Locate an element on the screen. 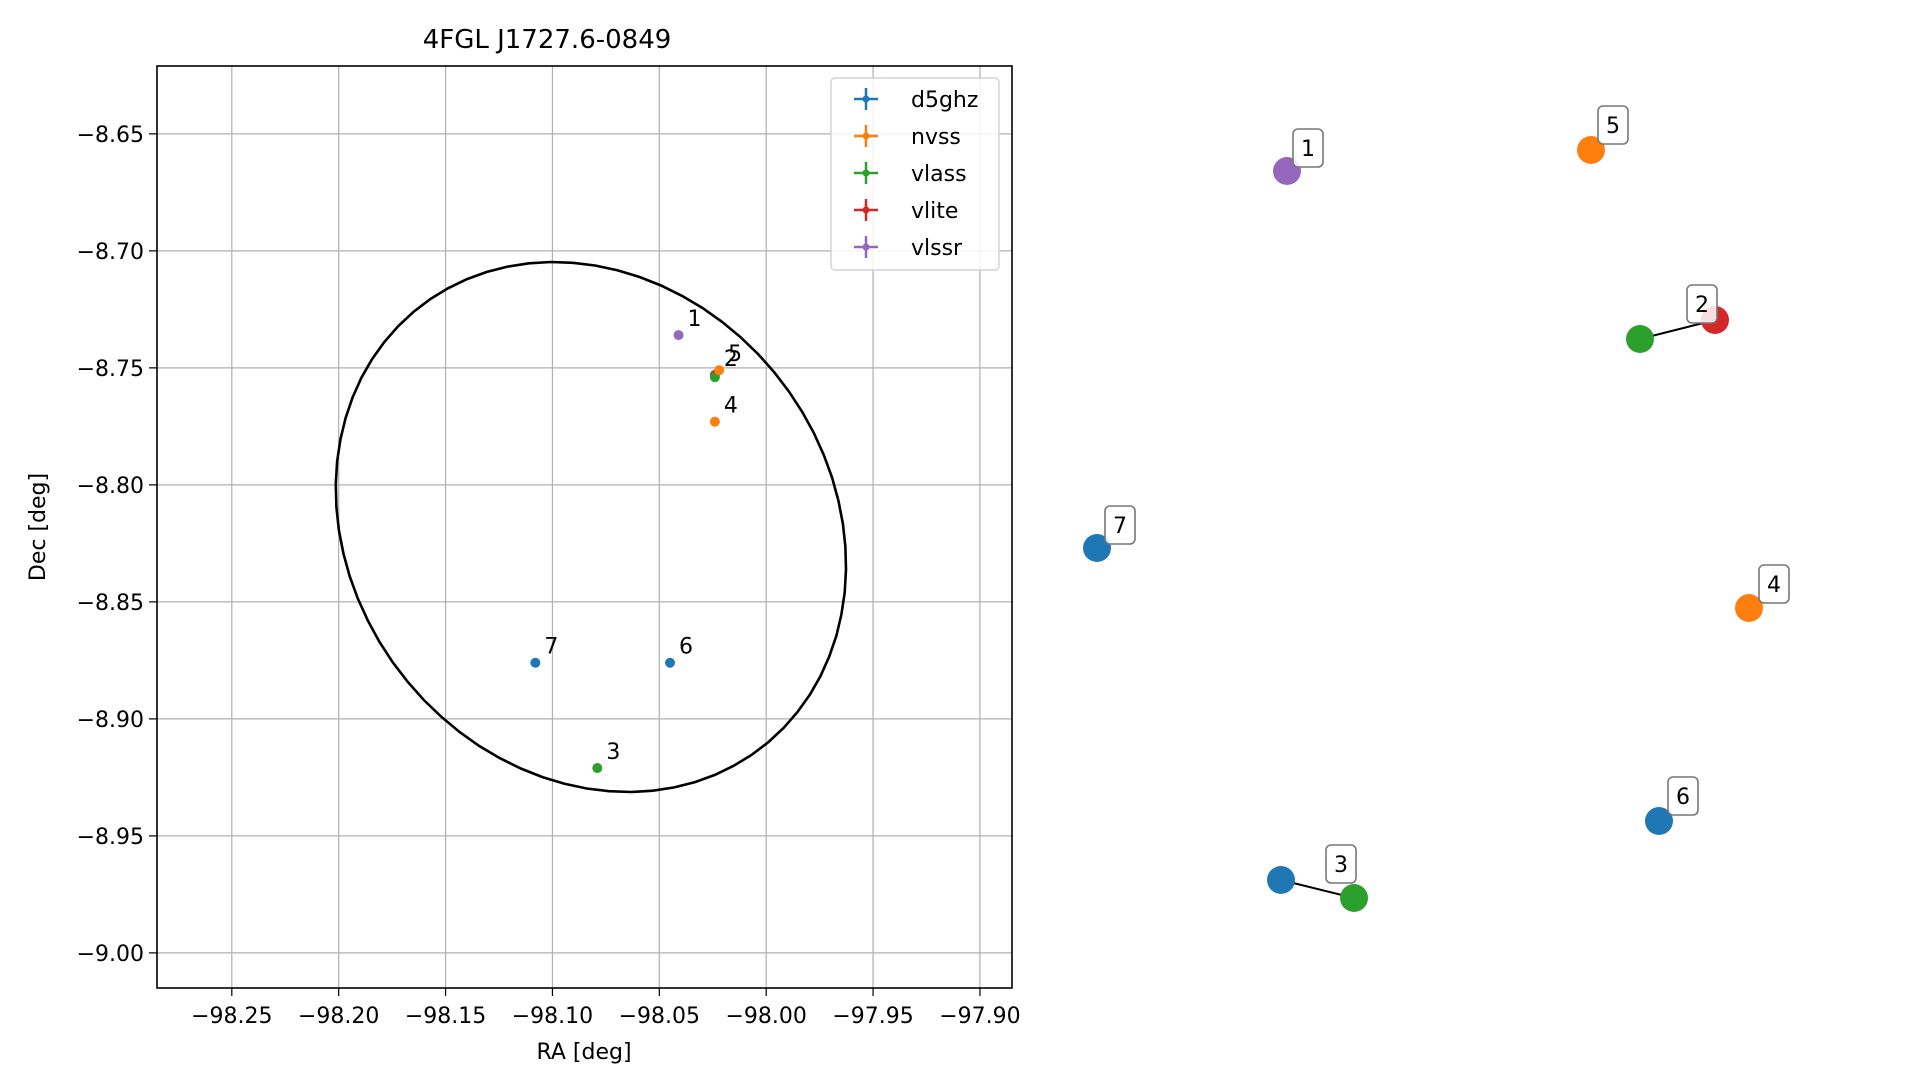  node-label: 3 is located at coordinates (1341, 865).